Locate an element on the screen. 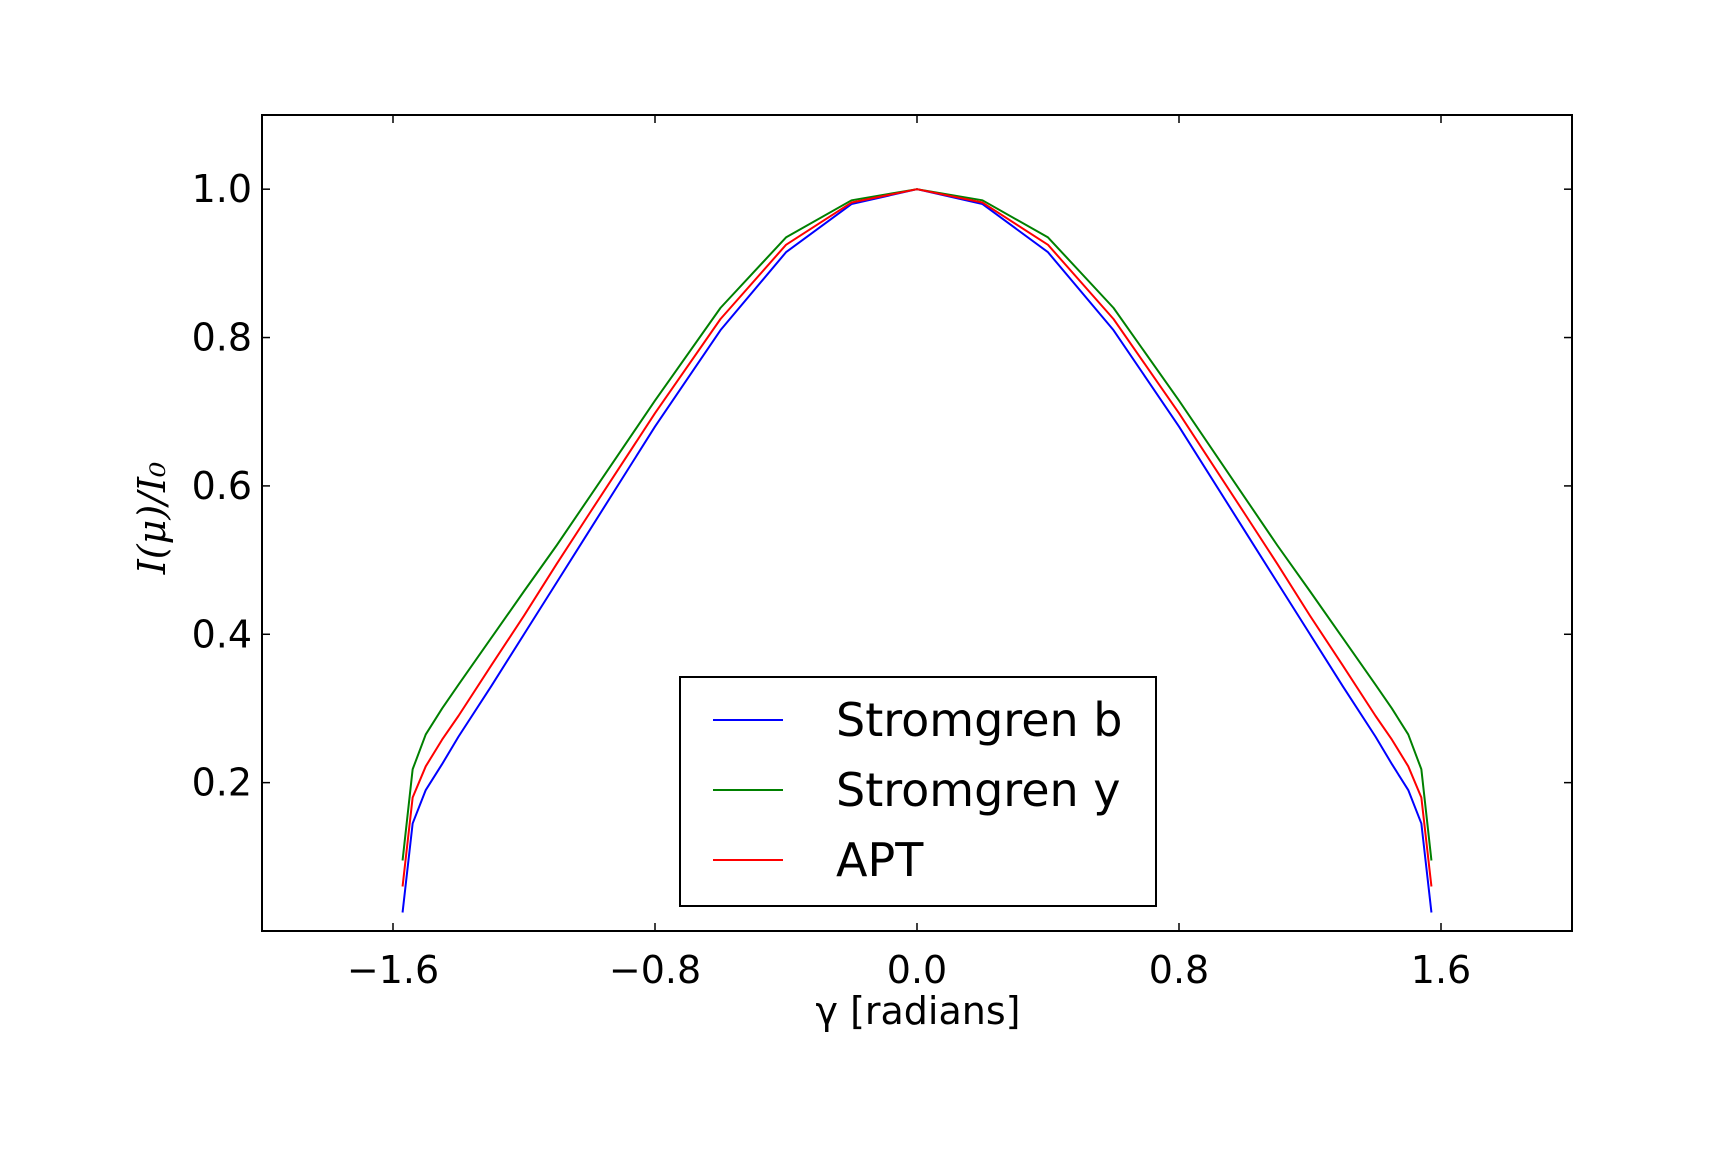 The image size is (1728, 1152). x-tick-label: −0.8 is located at coordinates (655, 970).